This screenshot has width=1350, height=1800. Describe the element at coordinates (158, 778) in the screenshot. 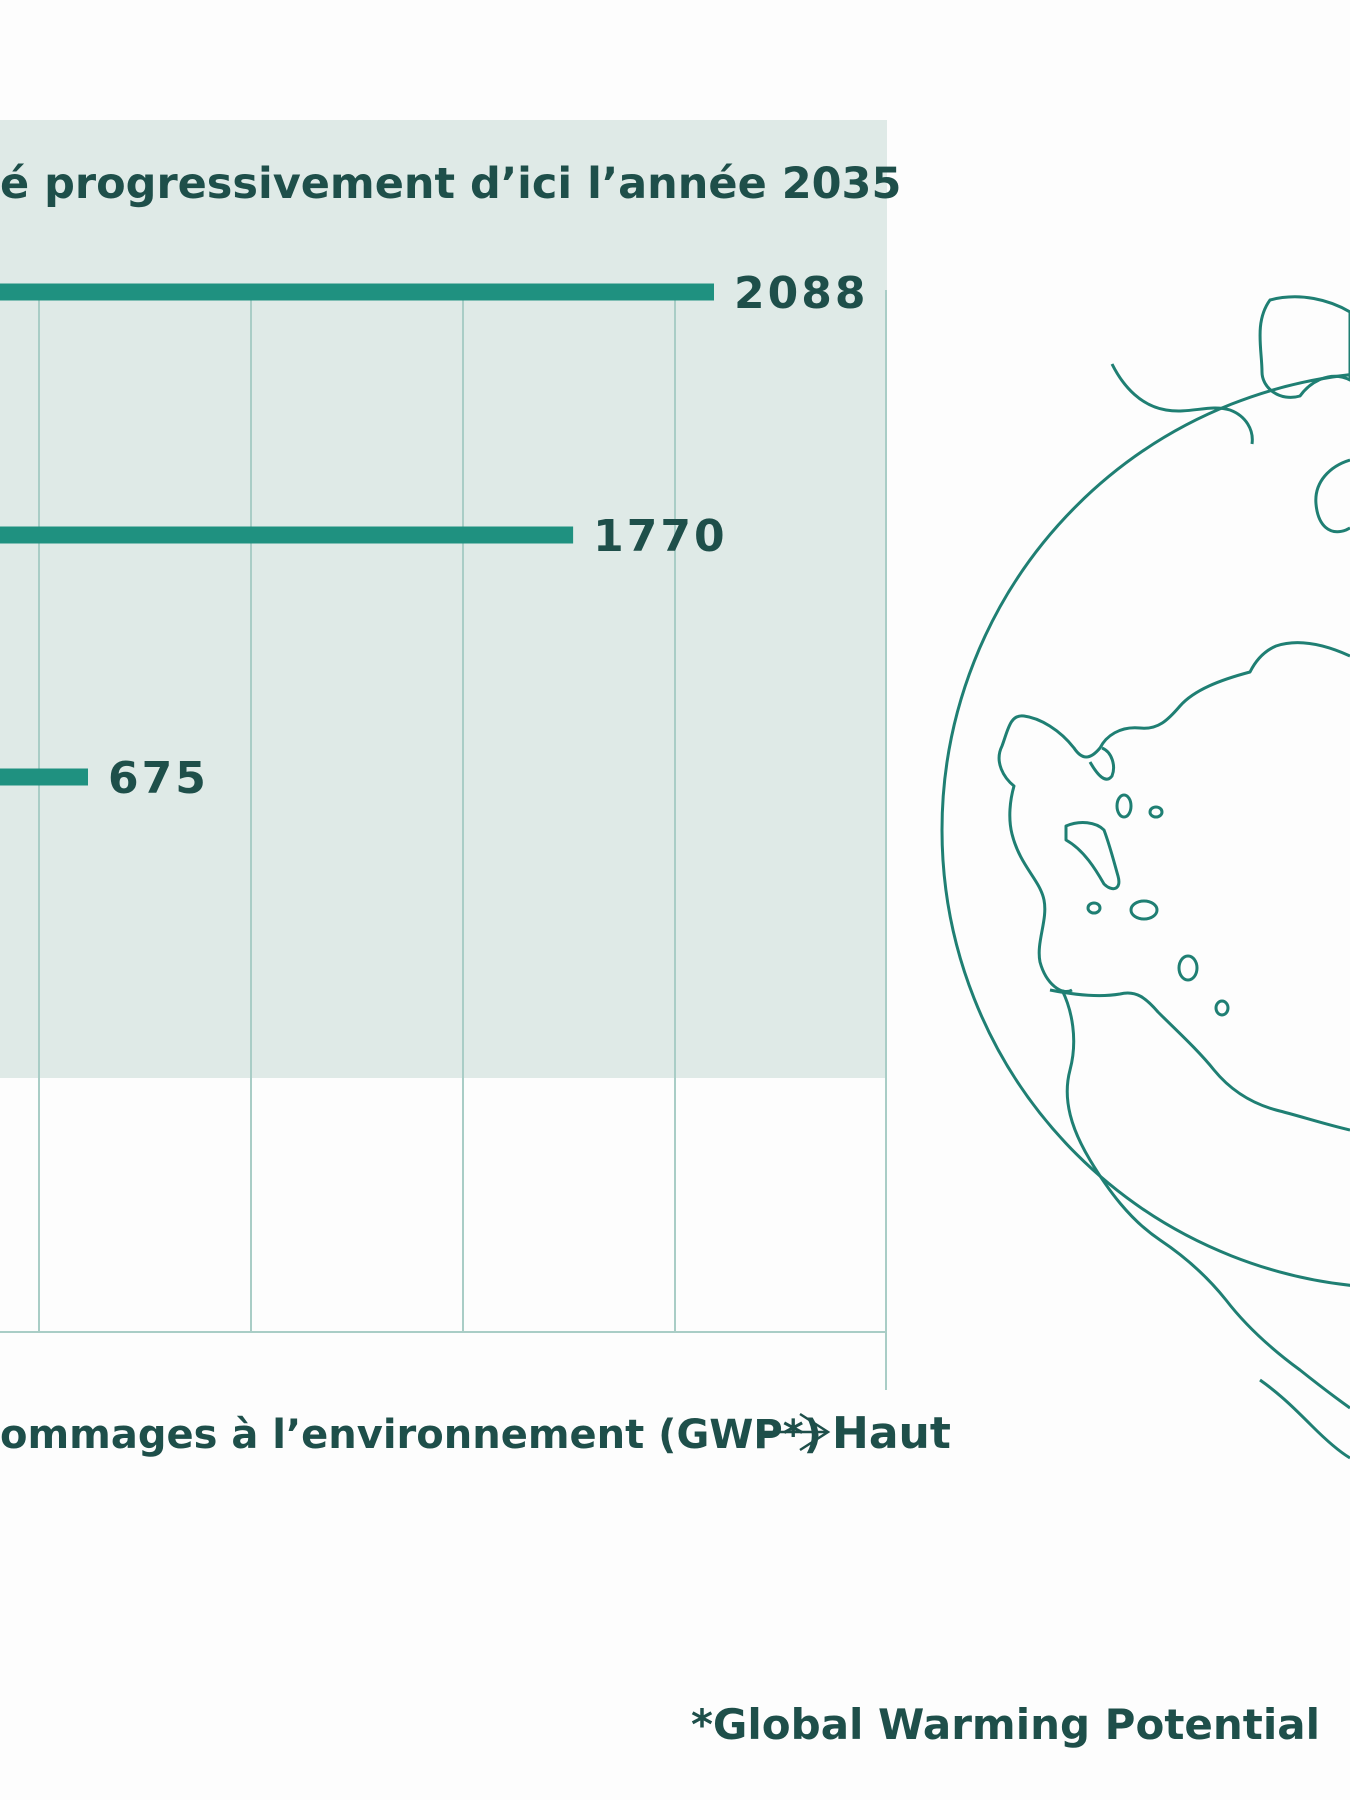

I see `bar-value-label: 675` at that location.